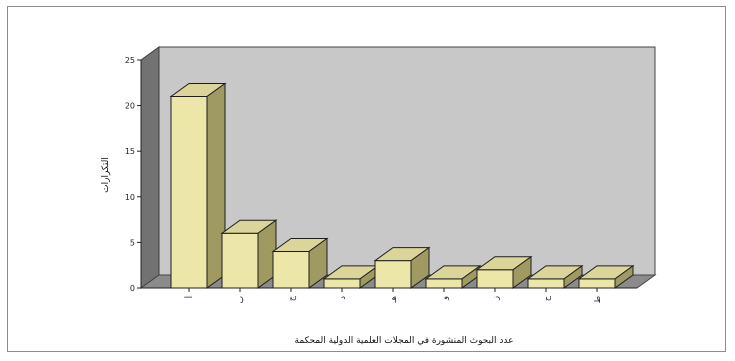 The image size is (735, 361). I want to click on x-tick-label: ج, so click(291, 298).